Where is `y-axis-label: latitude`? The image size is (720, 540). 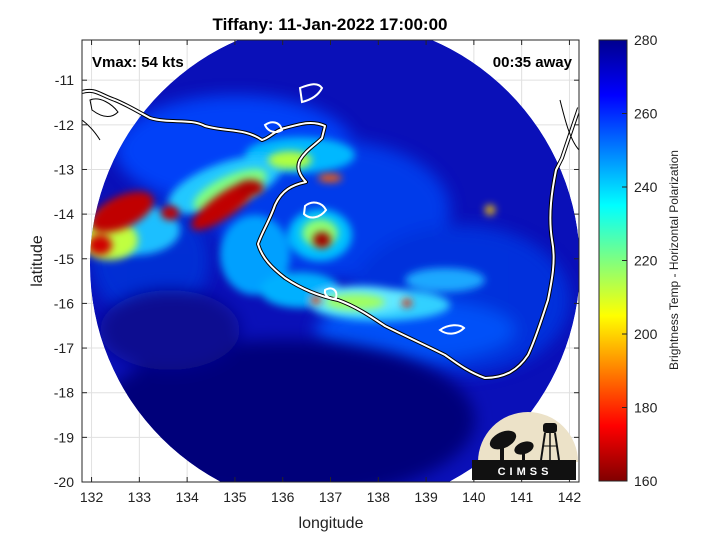
y-axis-label: latitude is located at coordinates (37, 261).